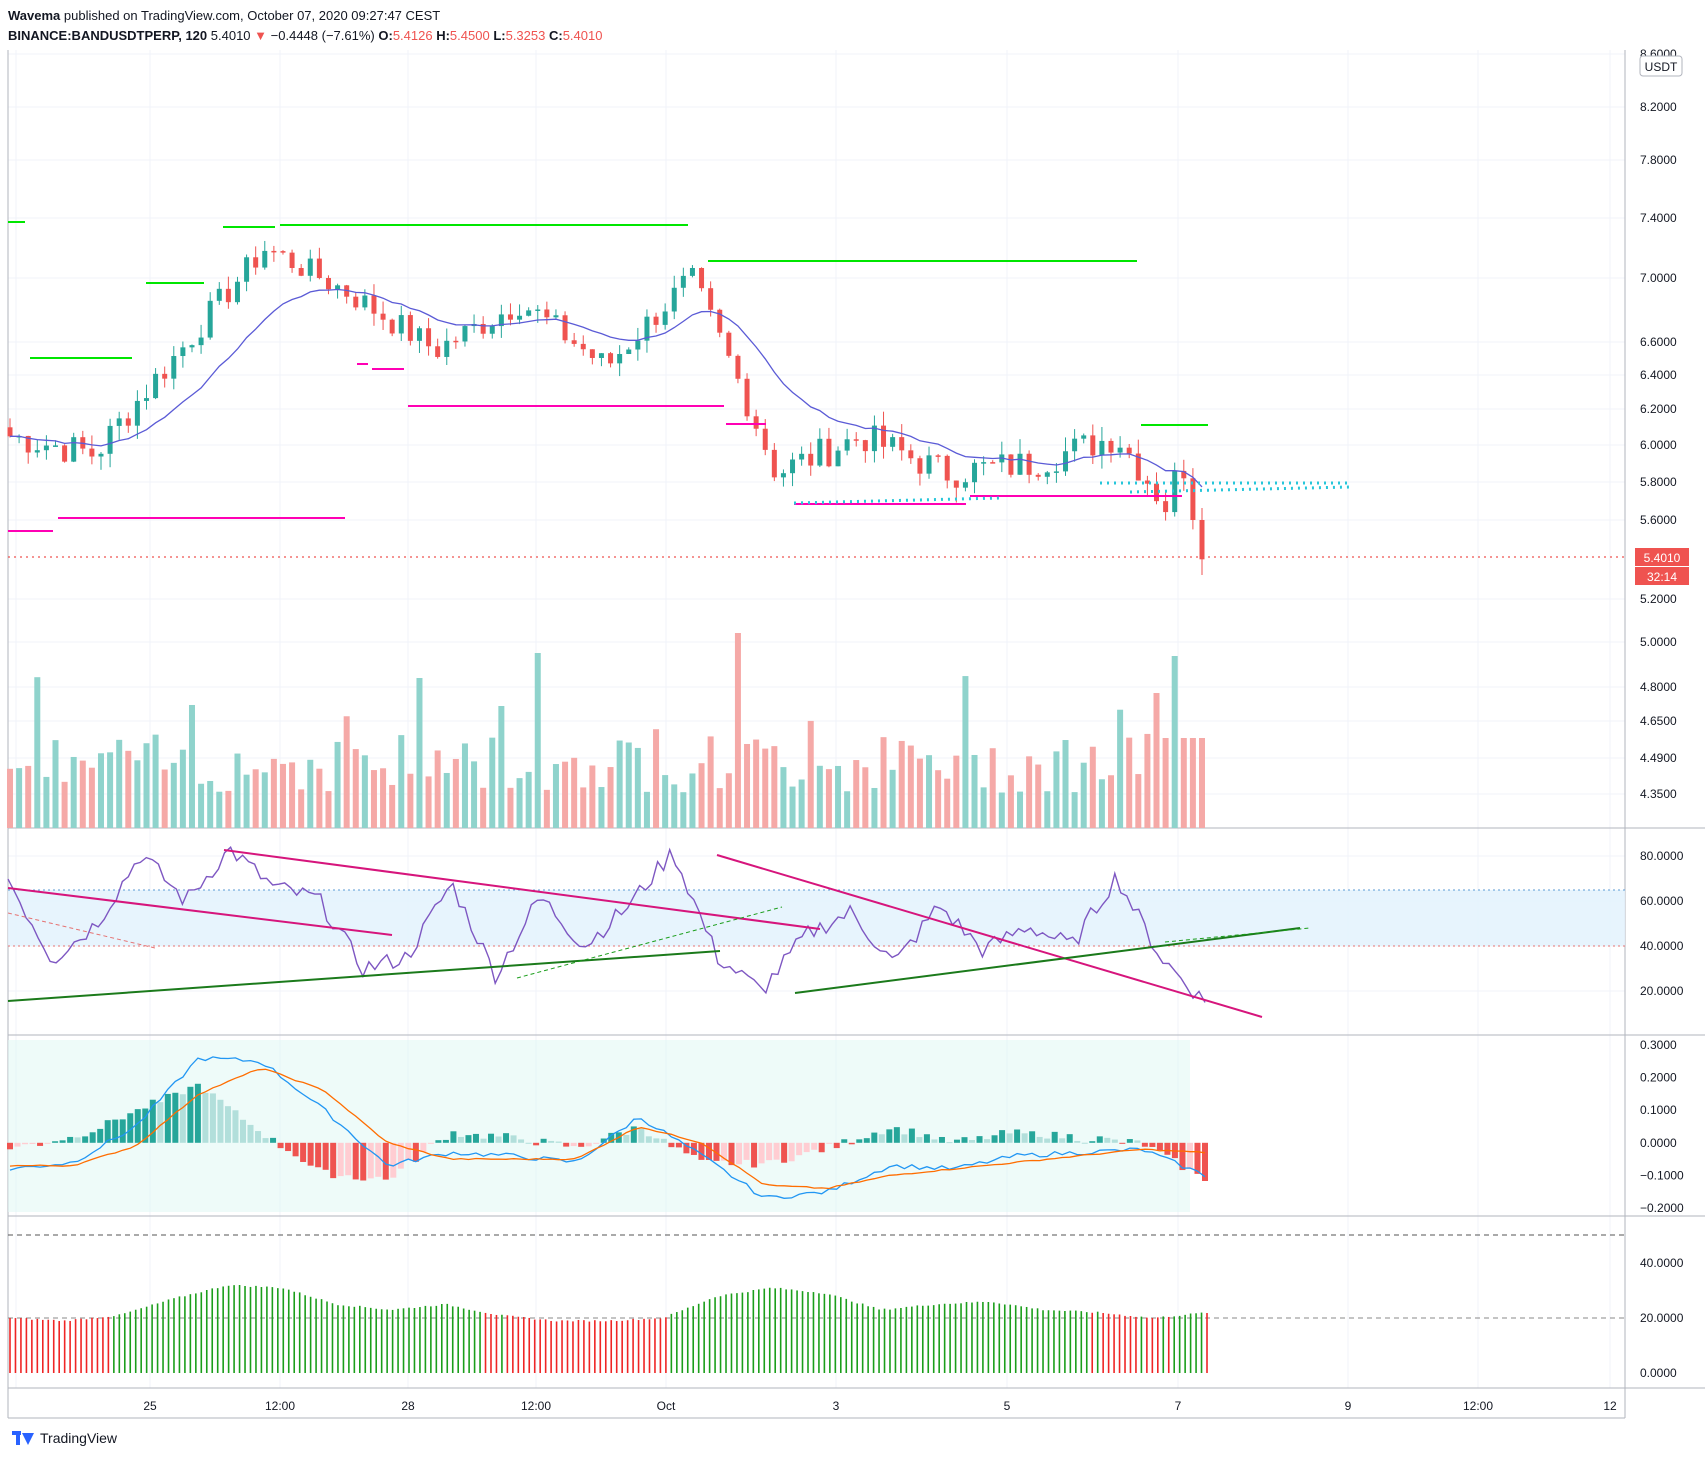  I want to click on time-axis: 25 12:00 28 12:00 Oct 3 5 7 9 12:00 12, so click(880, 1406).